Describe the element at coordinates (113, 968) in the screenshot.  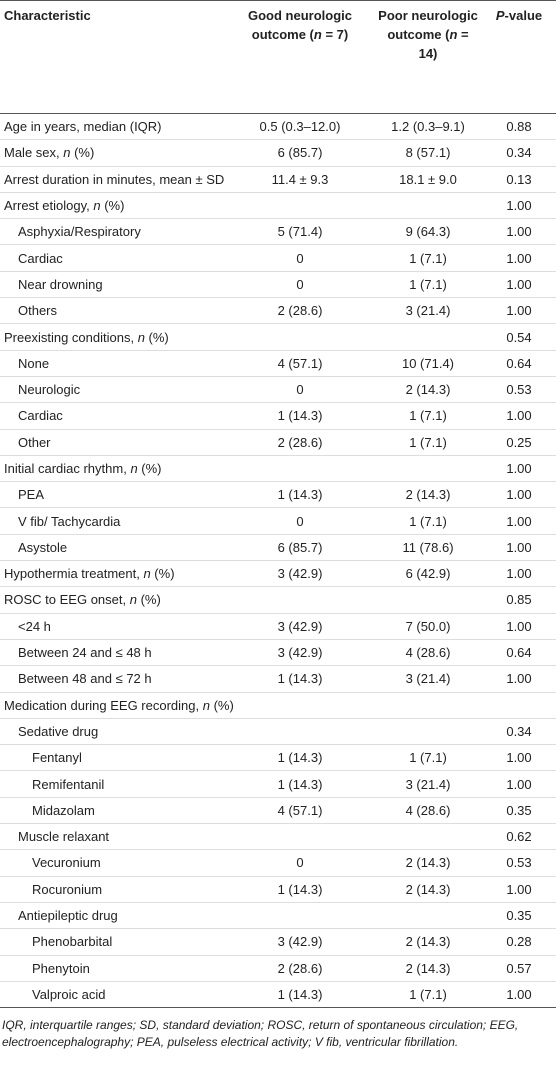
I see `row-label: Phenytoin` at that location.